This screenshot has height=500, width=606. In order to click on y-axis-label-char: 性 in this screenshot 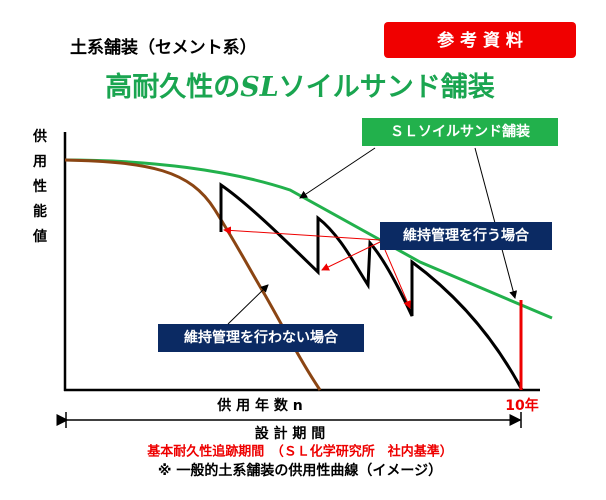, I will do `click(40, 186)`.